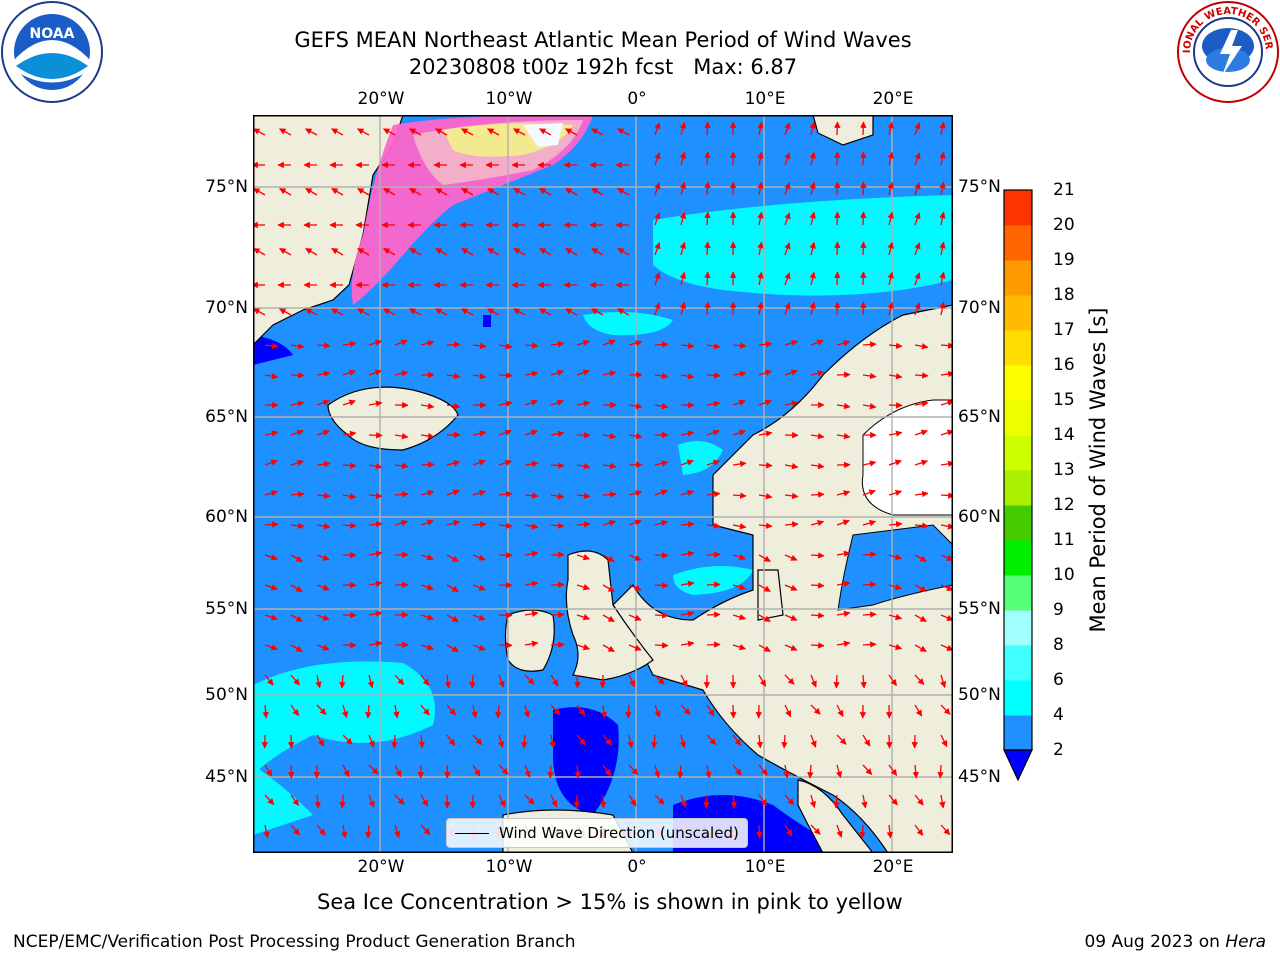  What do you see at coordinates (226, 417) in the screenshot?
I see `lat-label-left: 65°N` at bounding box center [226, 417].